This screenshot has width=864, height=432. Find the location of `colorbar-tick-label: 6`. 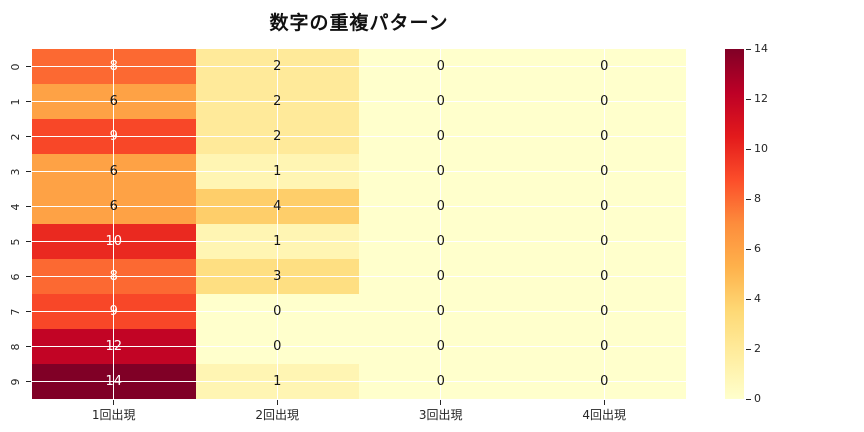

colorbar-tick-label: 6 is located at coordinates (757, 248).